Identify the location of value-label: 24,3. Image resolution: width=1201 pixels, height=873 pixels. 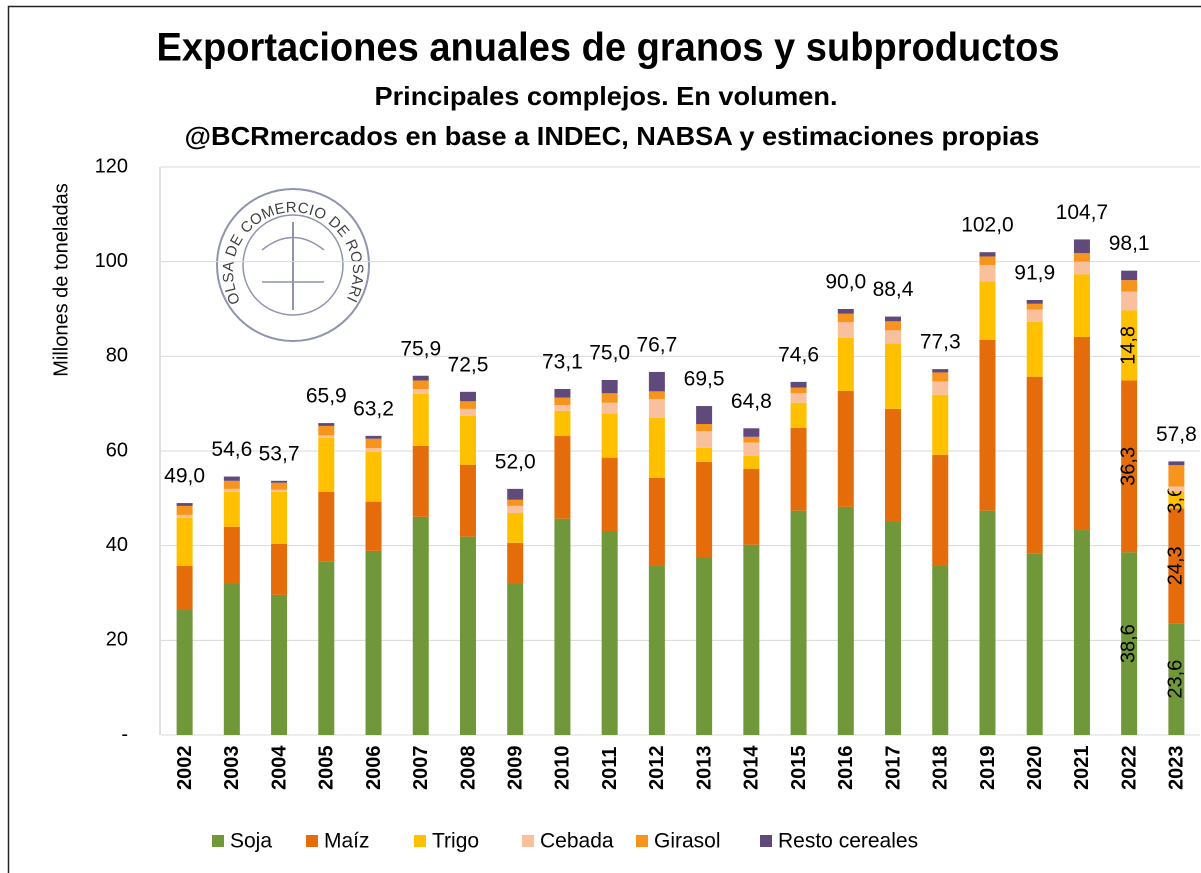
(1176, 565).